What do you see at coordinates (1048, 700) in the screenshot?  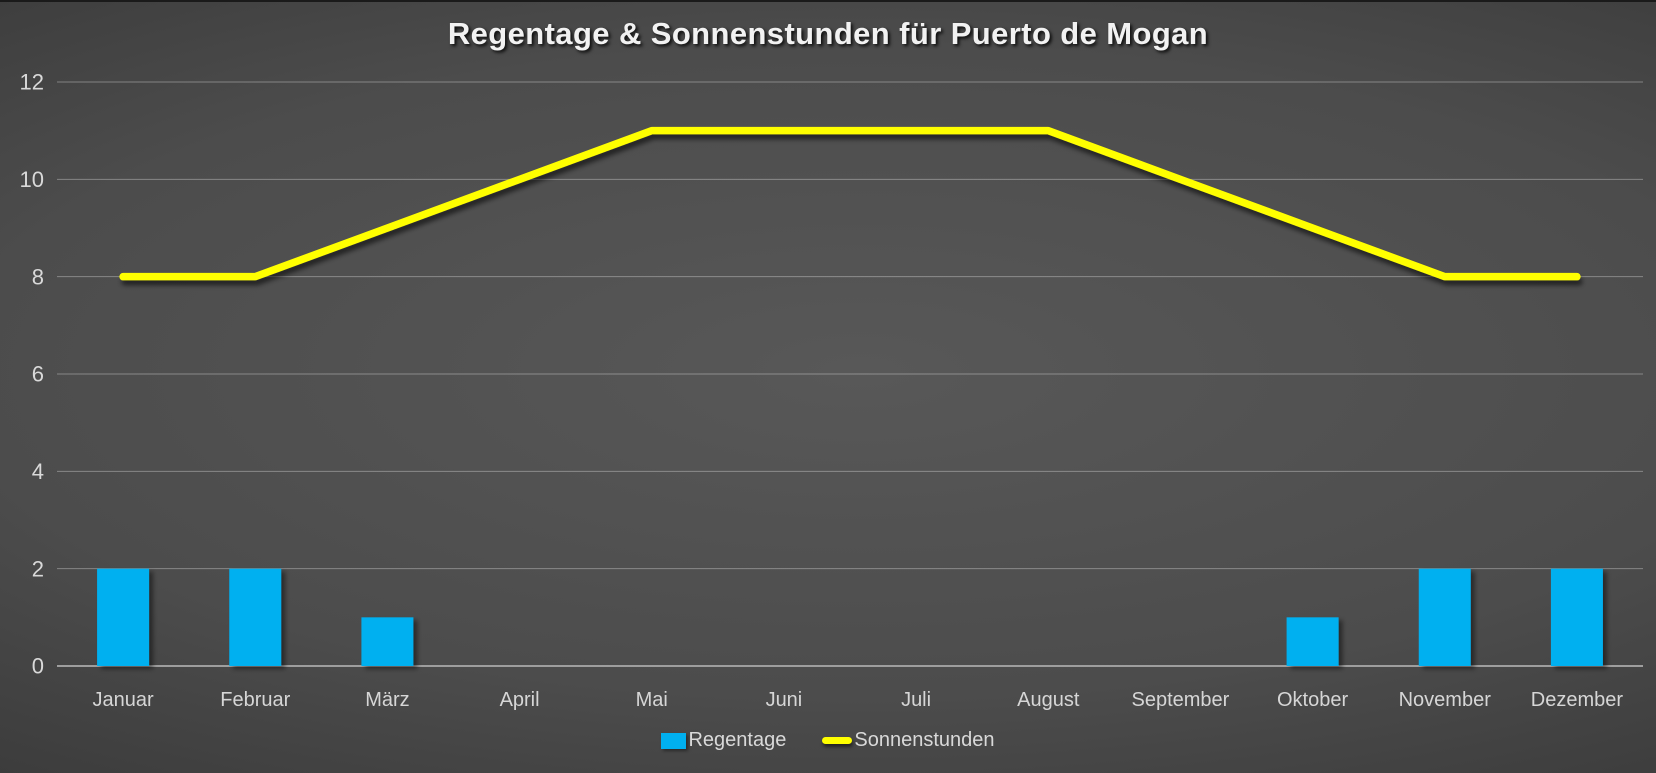 I see `x-label-august: August` at bounding box center [1048, 700].